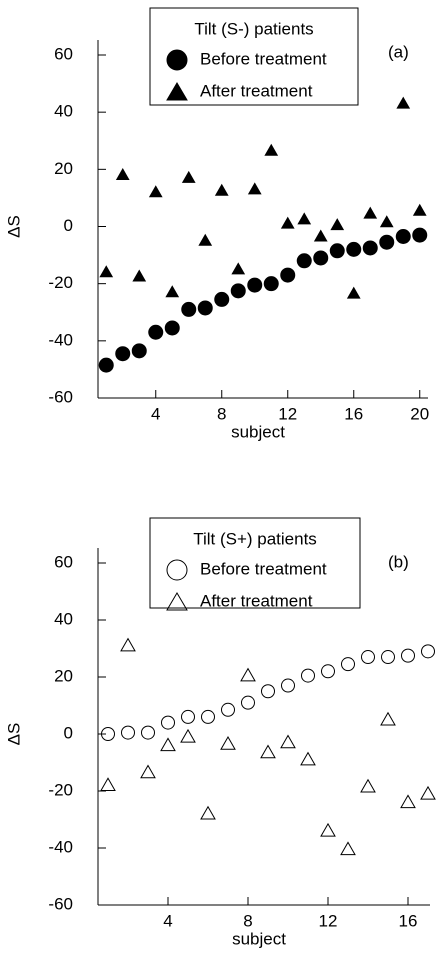 This screenshot has width=436, height=976. Describe the element at coordinates (263, 568) in the screenshot. I see `legend-label: Before treatment` at that location.